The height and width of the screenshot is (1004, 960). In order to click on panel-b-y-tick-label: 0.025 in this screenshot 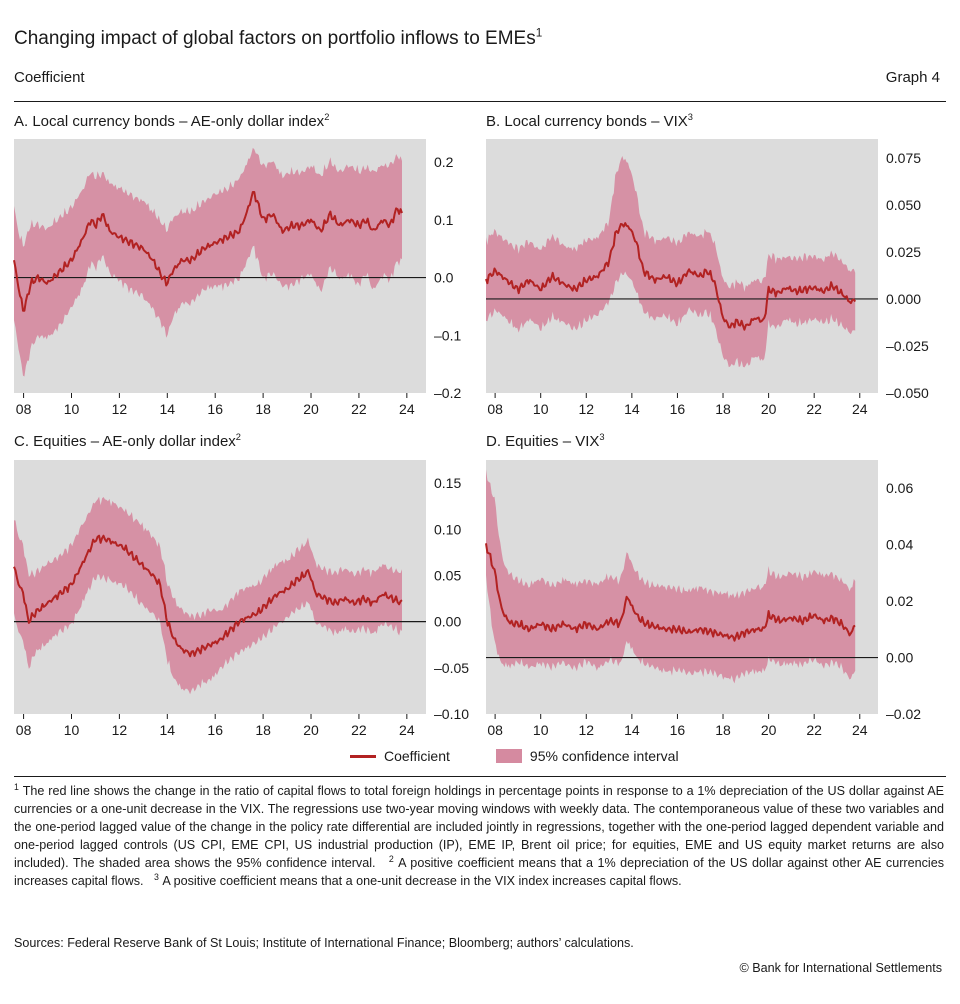, I will do `click(903, 252)`.